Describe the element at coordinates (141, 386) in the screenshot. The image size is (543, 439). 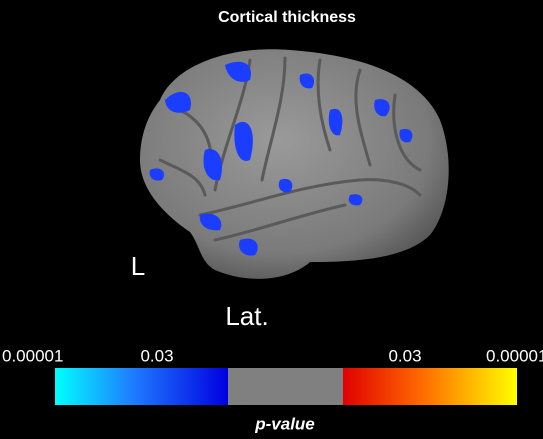
I see `colorbar-negative` at that location.